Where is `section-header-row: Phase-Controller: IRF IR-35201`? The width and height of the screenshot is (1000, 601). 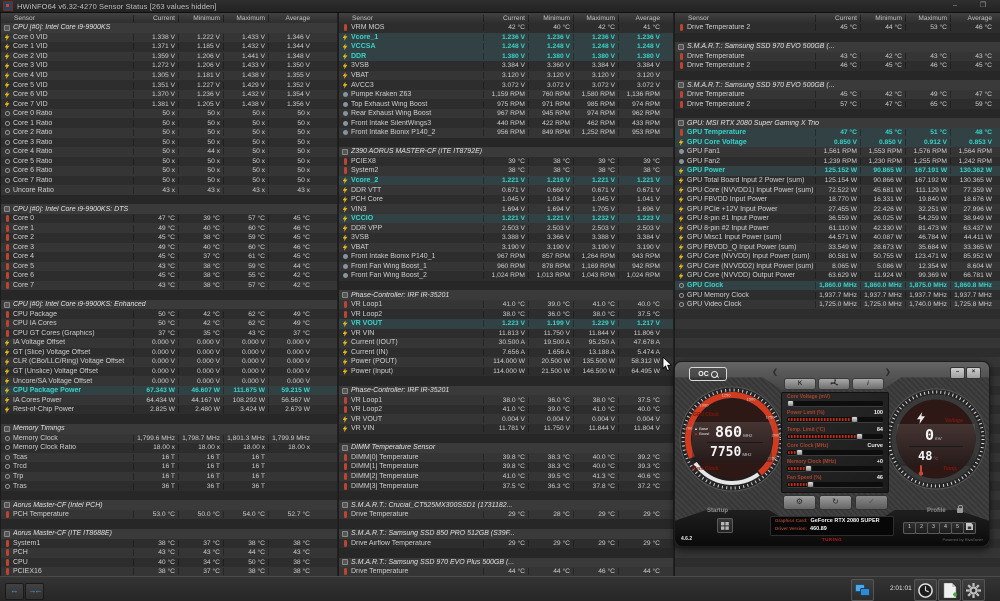 section-header-row: Phase-Controller: IRF IR-35201 is located at coordinates (506, 390).